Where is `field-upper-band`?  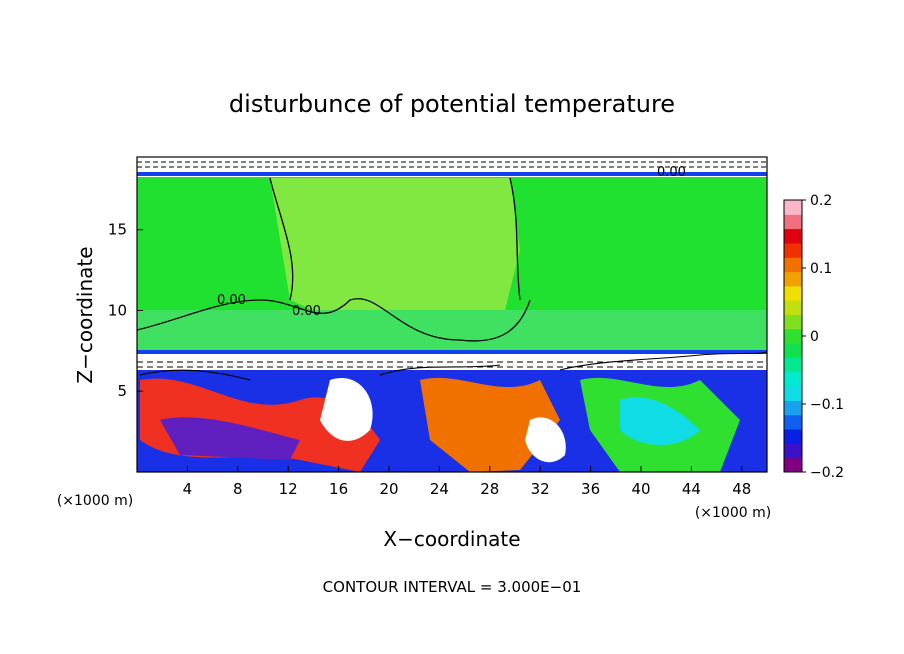 field-upper-band is located at coordinates (452, 332).